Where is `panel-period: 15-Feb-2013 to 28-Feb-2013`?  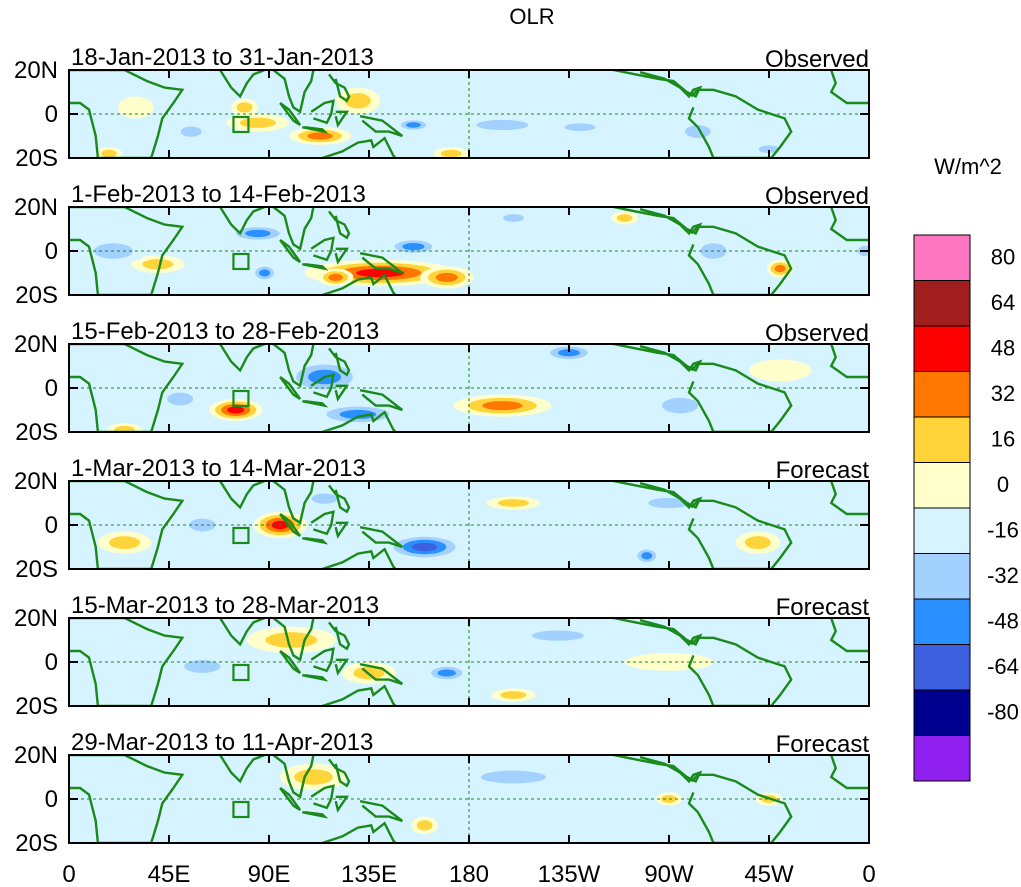
panel-period: 15-Feb-2013 to 28-Feb-2013 is located at coordinates (225, 331).